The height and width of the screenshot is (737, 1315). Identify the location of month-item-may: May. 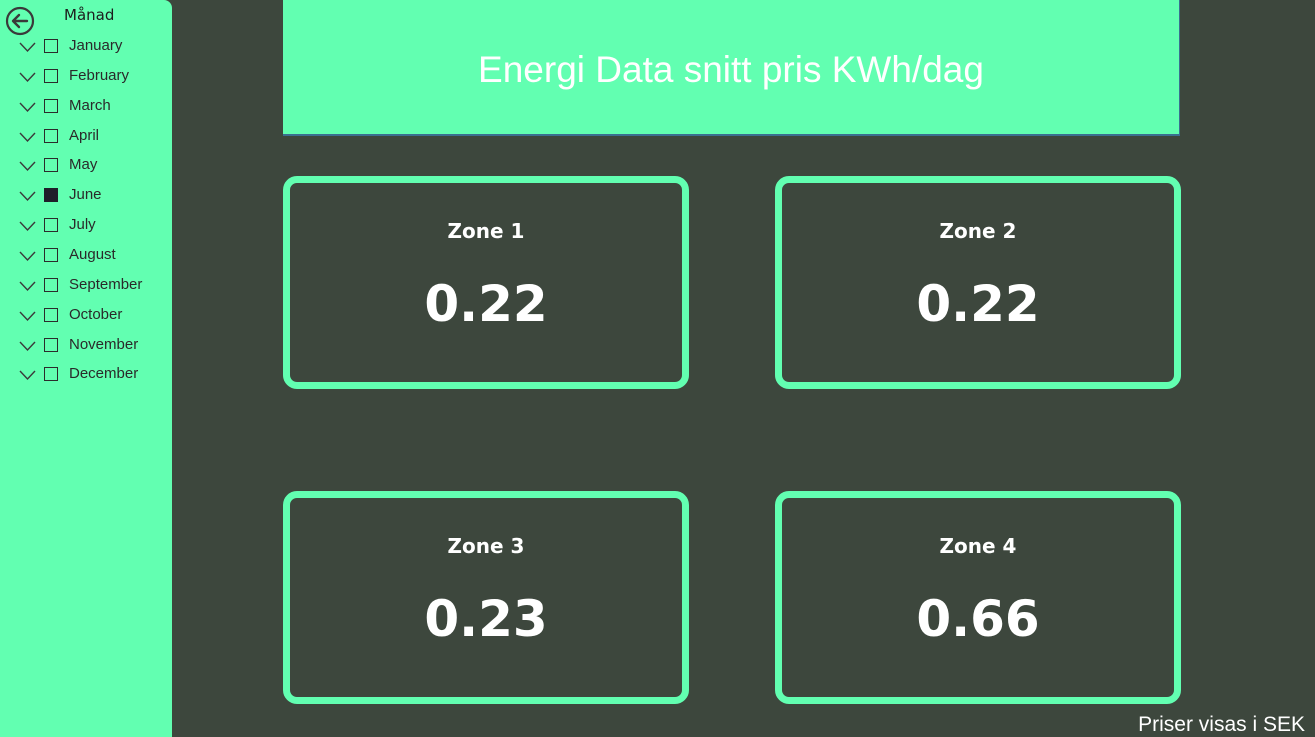
(86, 168).